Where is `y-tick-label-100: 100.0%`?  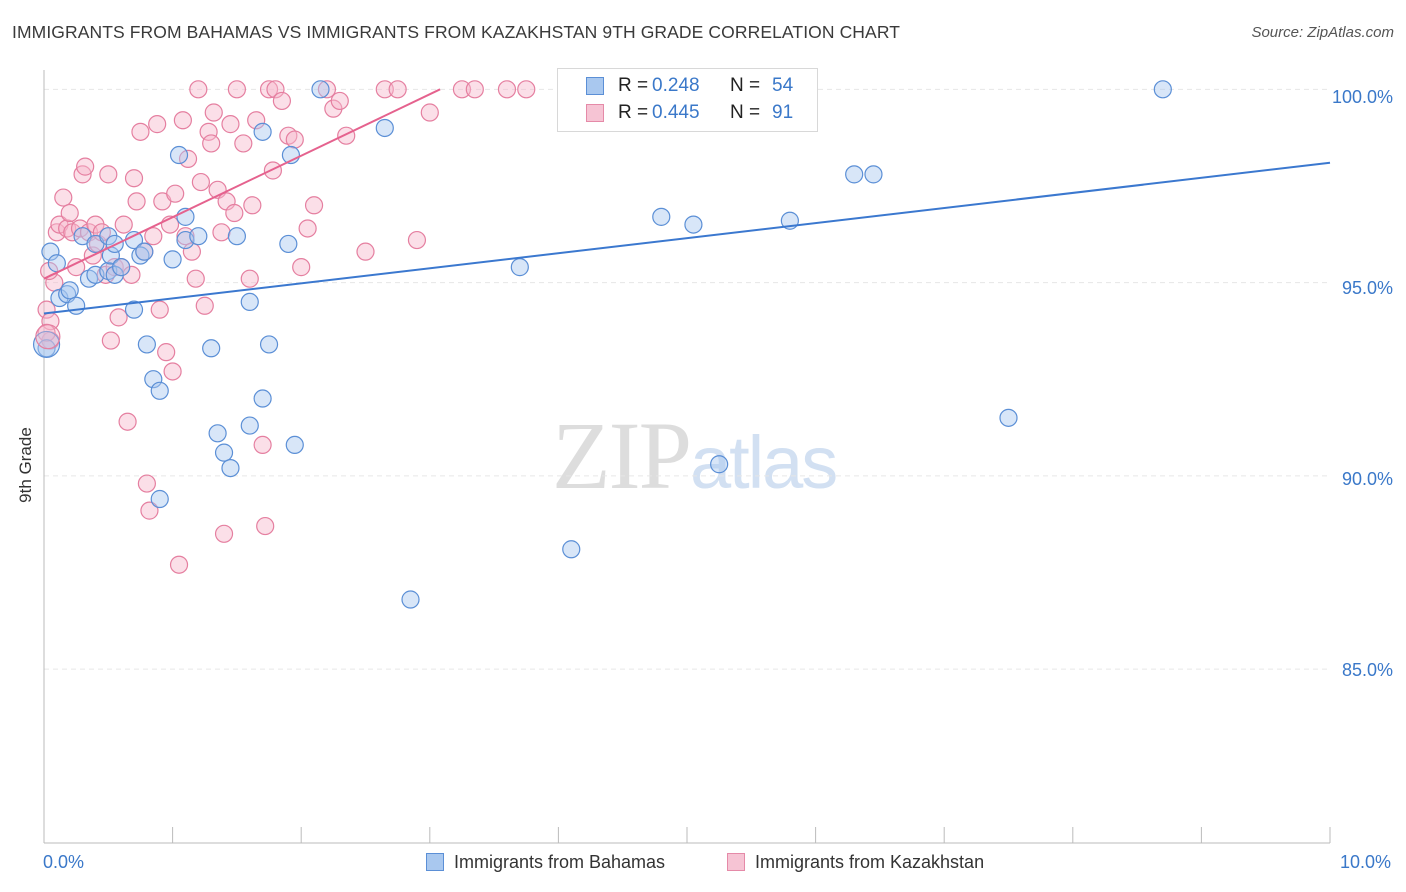
y-tick-label-100: 100.0% is located at coordinates (1362, 97).